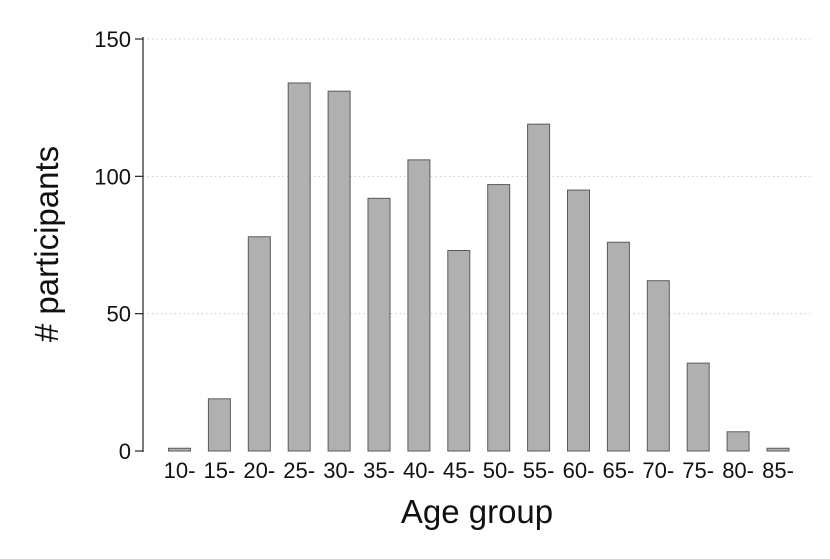 The height and width of the screenshot is (559, 830). Describe the element at coordinates (339, 470) in the screenshot. I see `x-tick-label: 30-` at that location.